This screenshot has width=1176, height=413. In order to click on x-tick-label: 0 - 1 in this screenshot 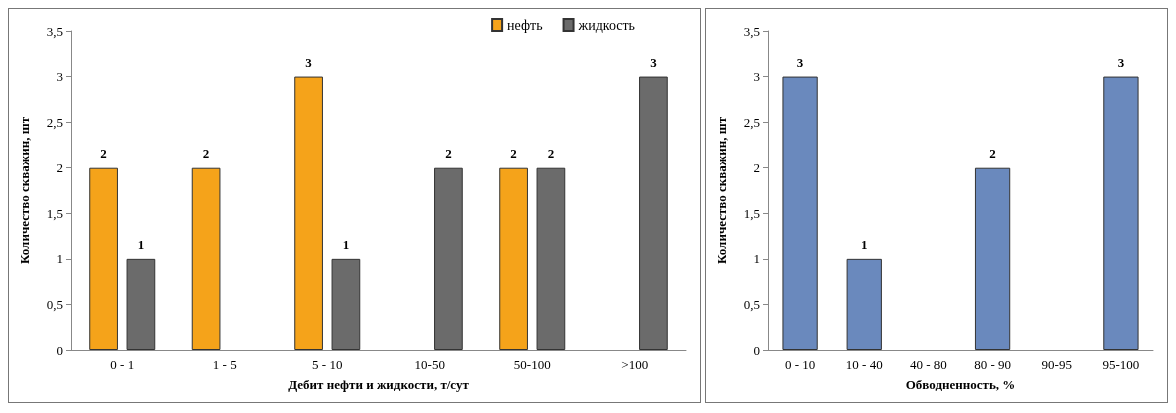, I will do `click(122, 364)`.